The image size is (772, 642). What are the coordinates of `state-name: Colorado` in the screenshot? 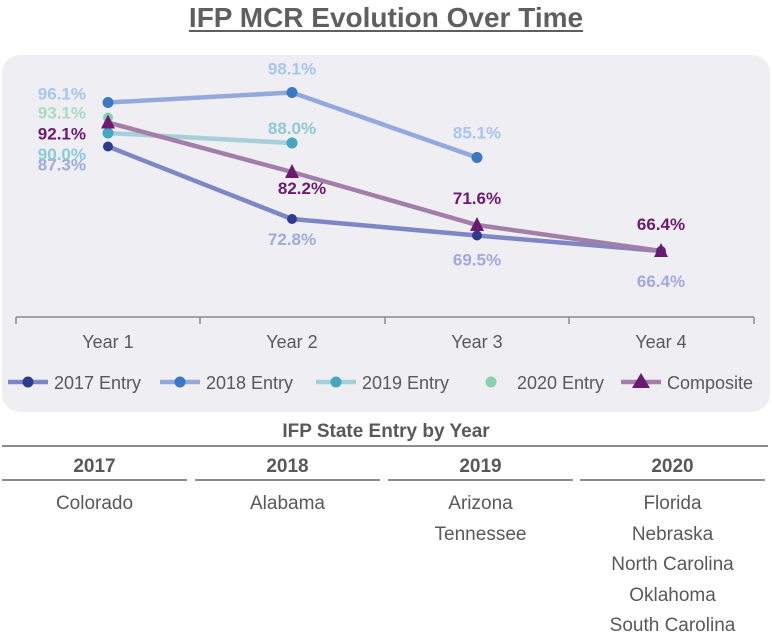 It's located at (94, 503).